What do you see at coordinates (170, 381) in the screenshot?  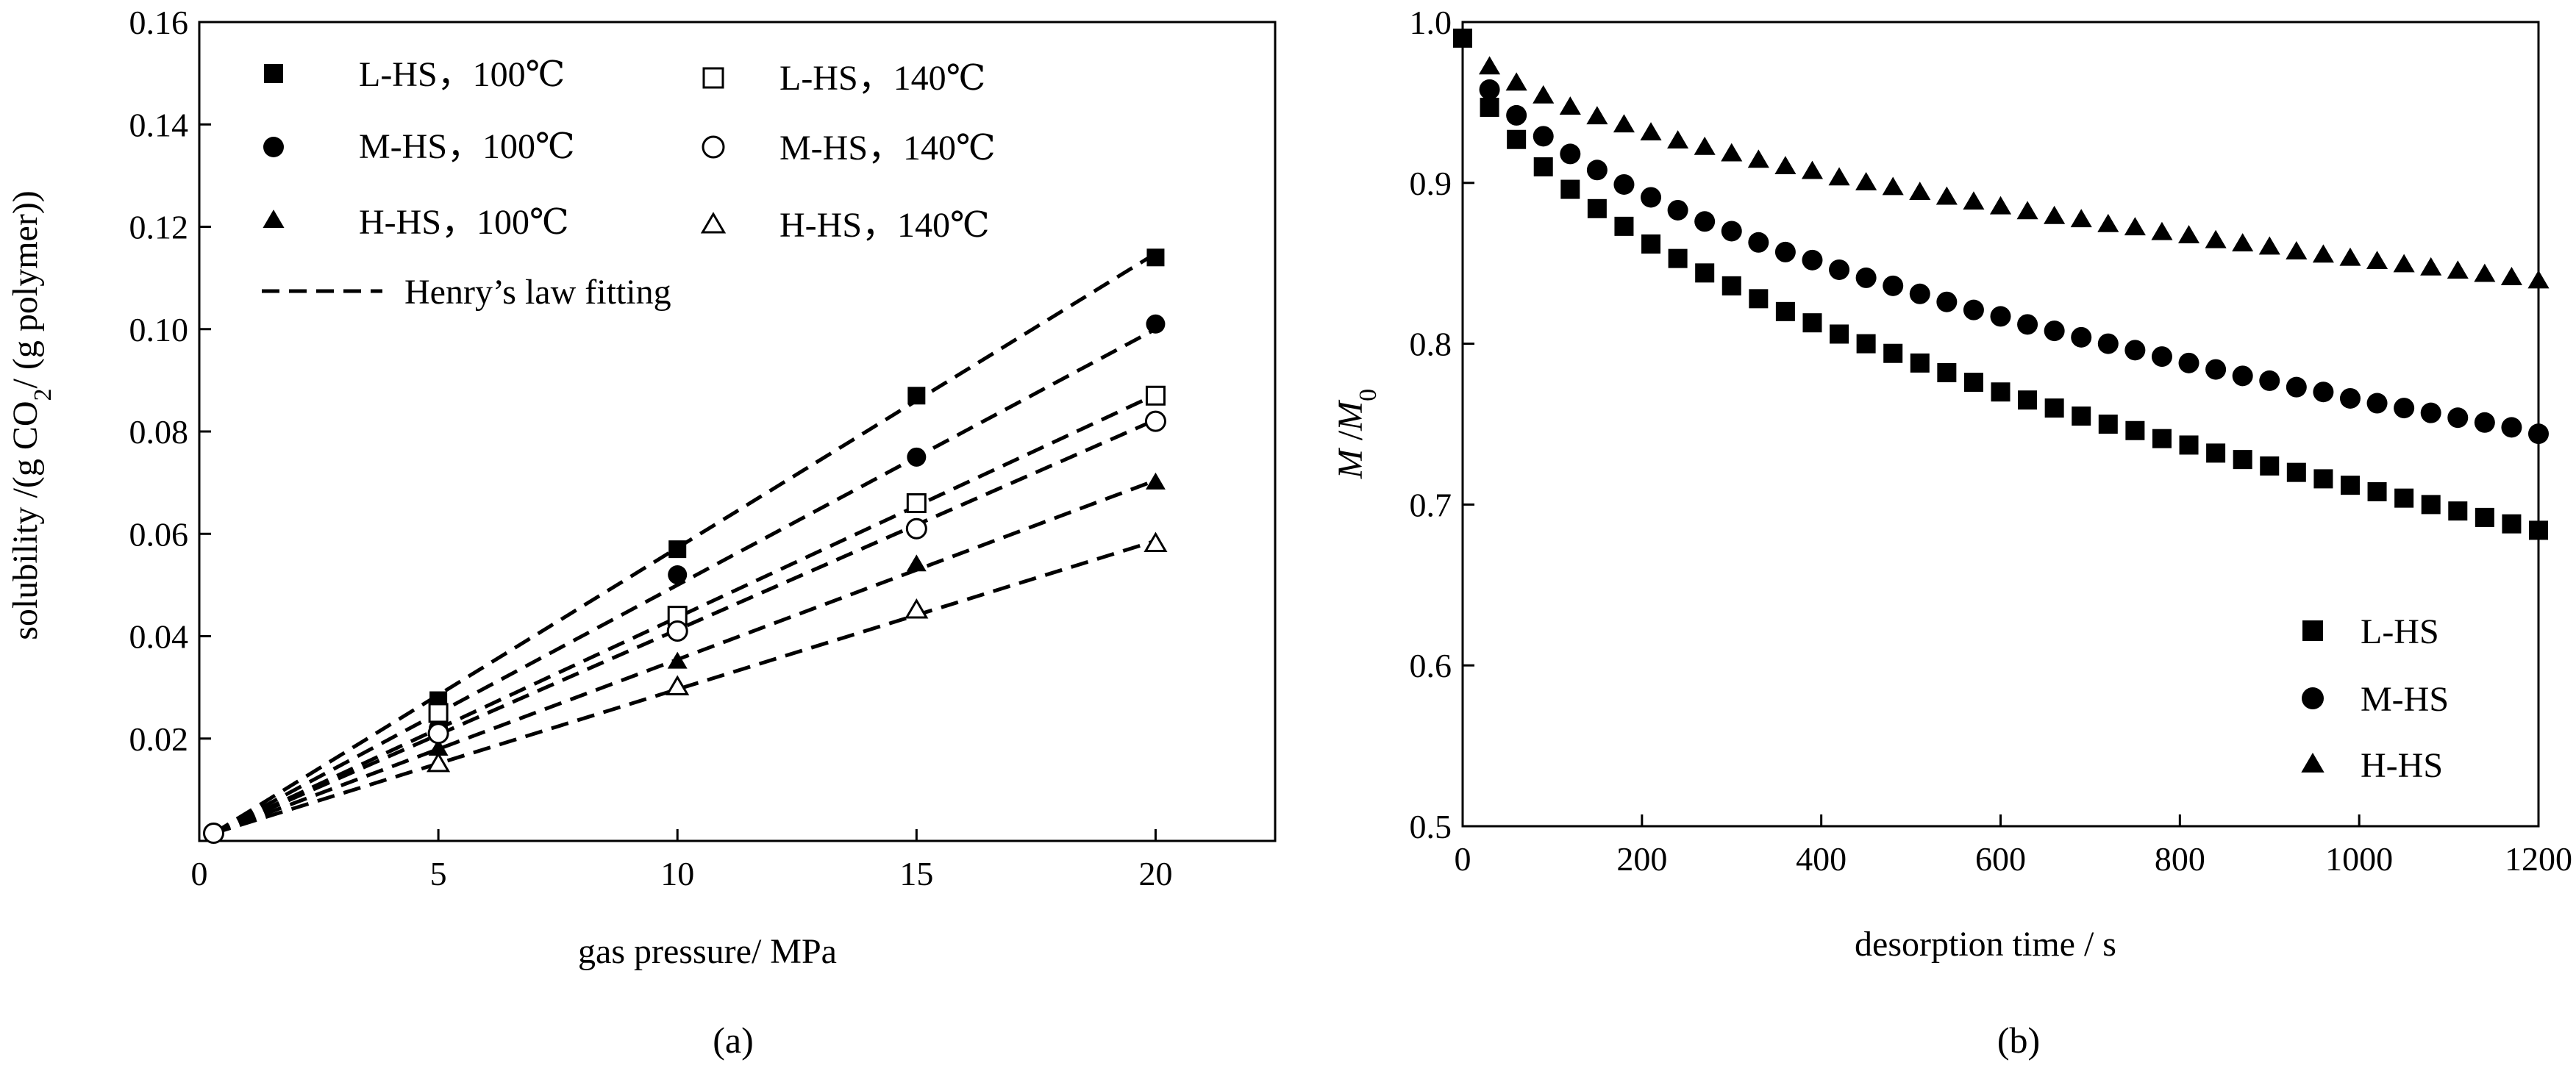 I see `chart-a-y-ticks: 0.02 0.04 0.06 0.08 0.10 0.12 0.14 0.16` at bounding box center [170, 381].